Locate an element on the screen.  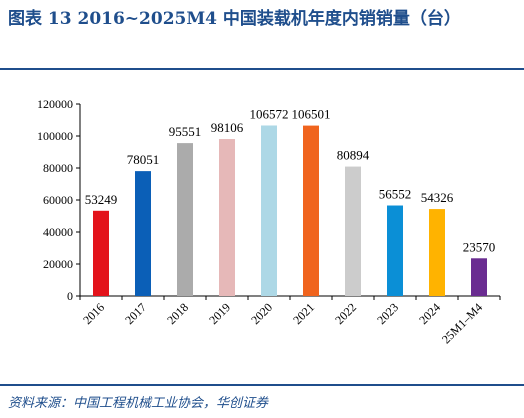
data-label-2023: 56552 is located at coordinates (395, 194).